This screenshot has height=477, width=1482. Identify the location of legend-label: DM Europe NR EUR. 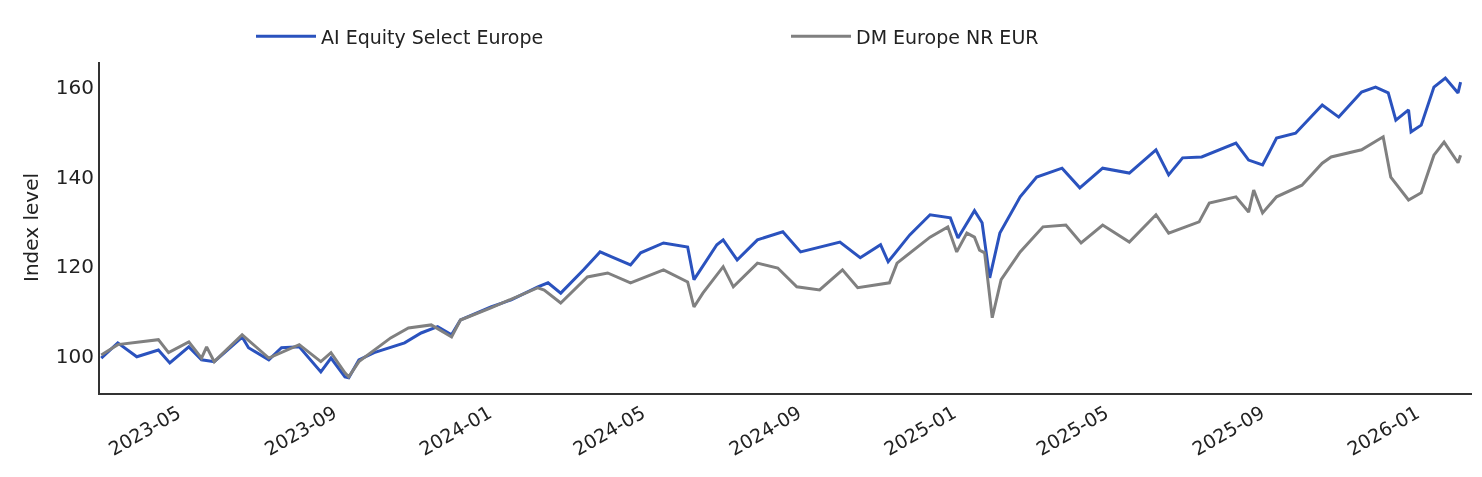
(947, 36).